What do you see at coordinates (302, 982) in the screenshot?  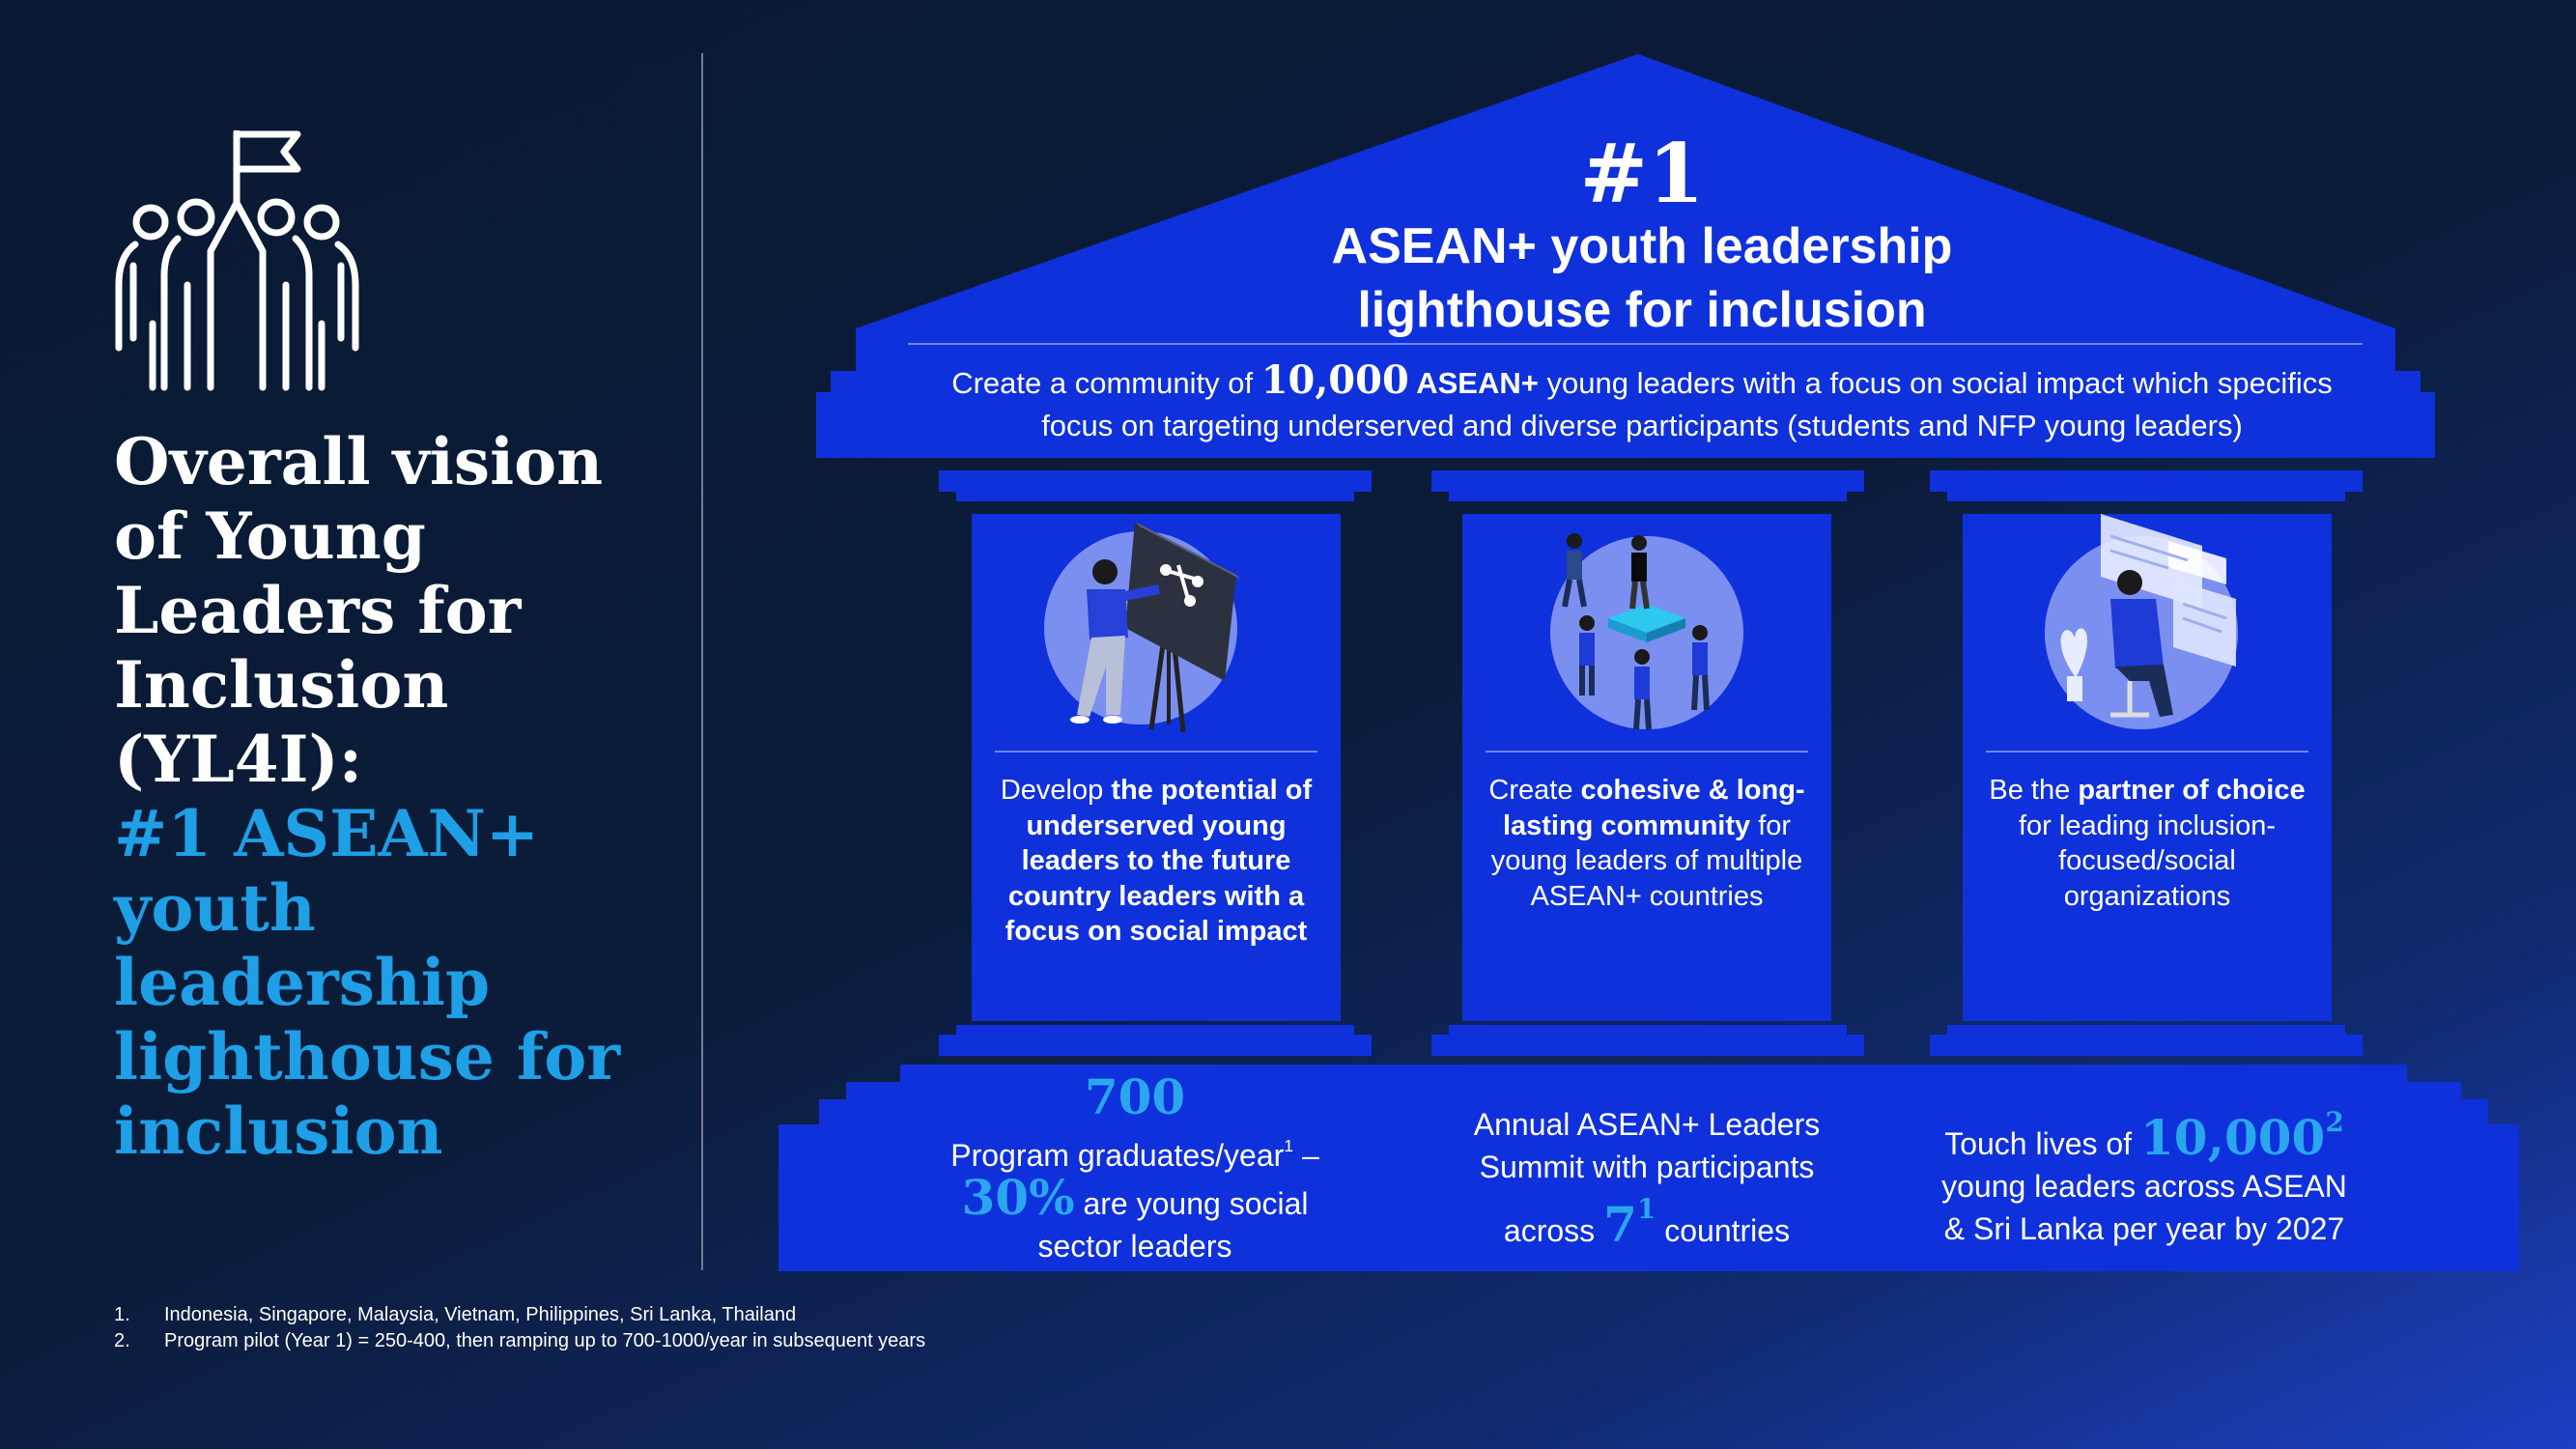 I see `subtitle-line: leadership` at bounding box center [302, 982].